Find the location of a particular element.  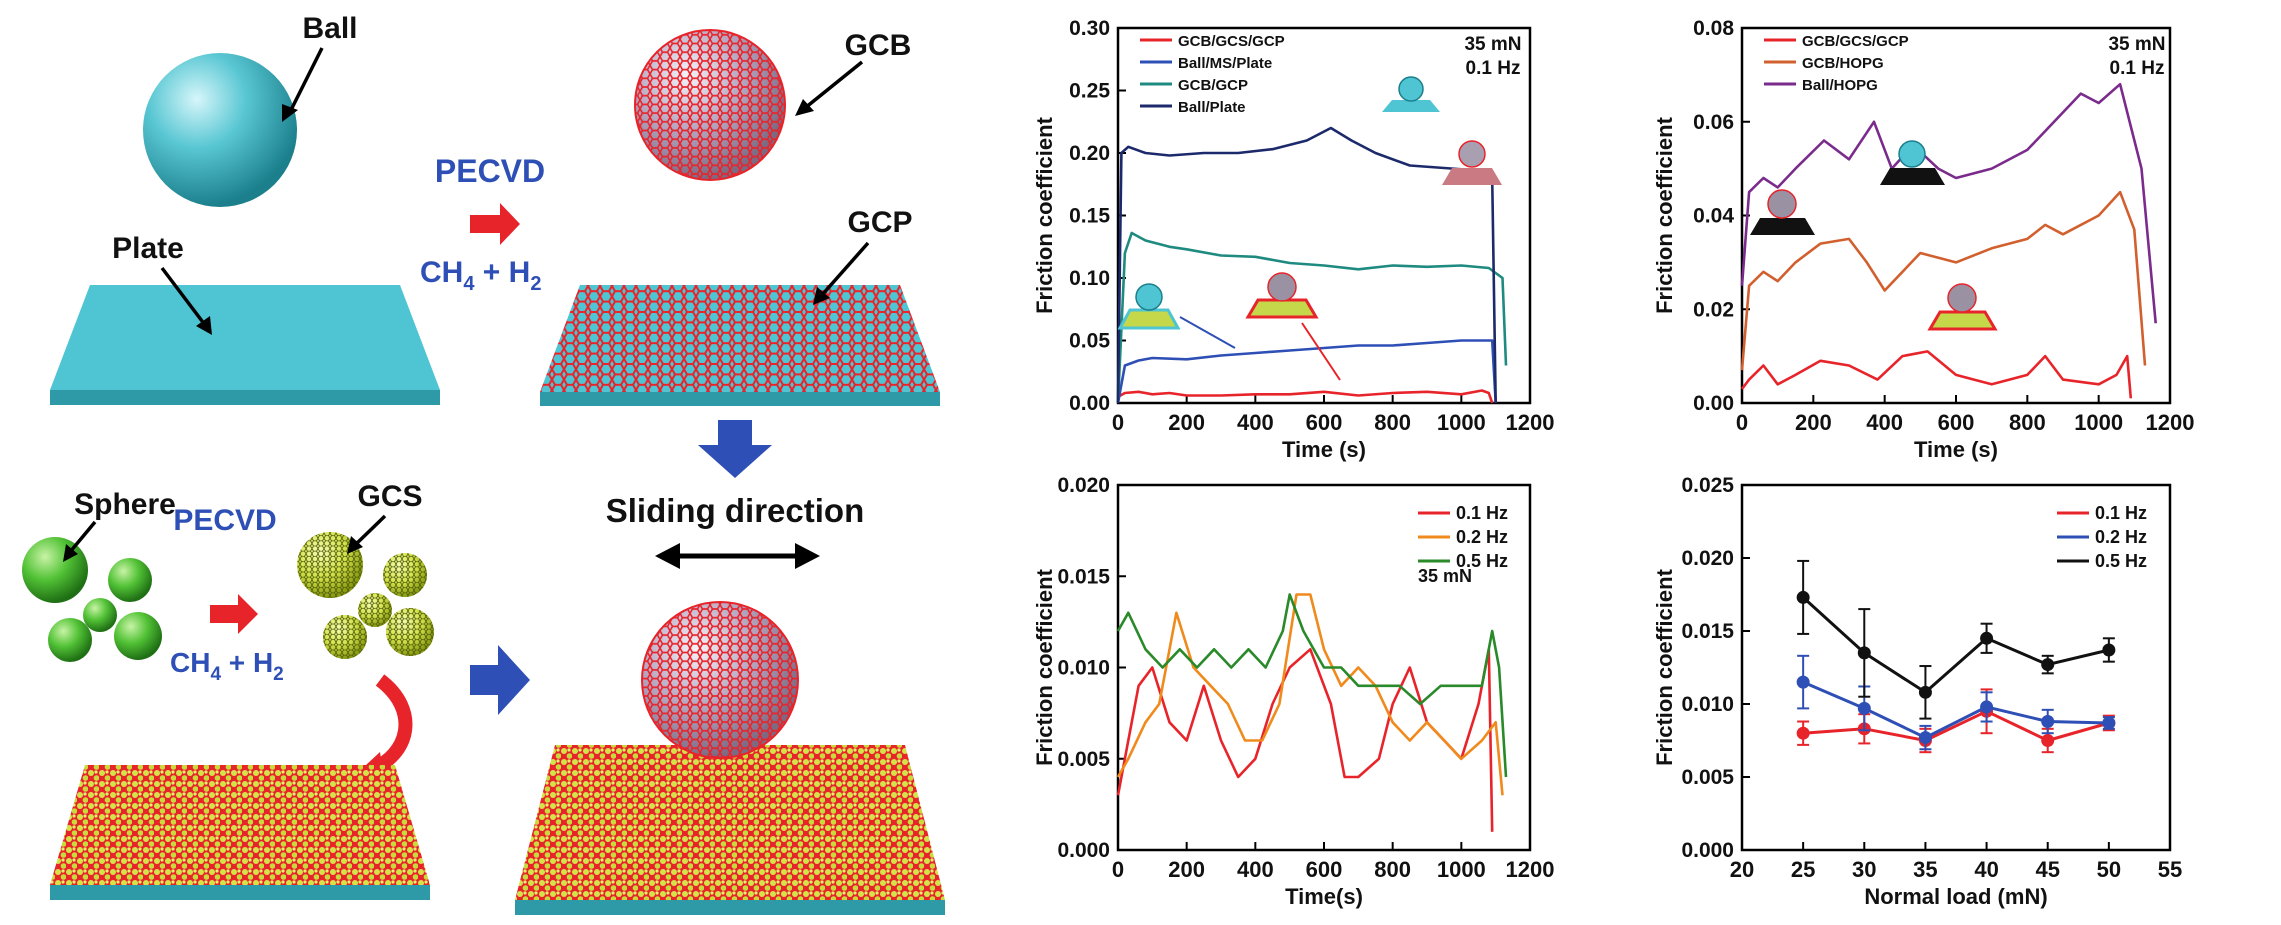

label-gcs: GCS is located at coordinates (389, 496).